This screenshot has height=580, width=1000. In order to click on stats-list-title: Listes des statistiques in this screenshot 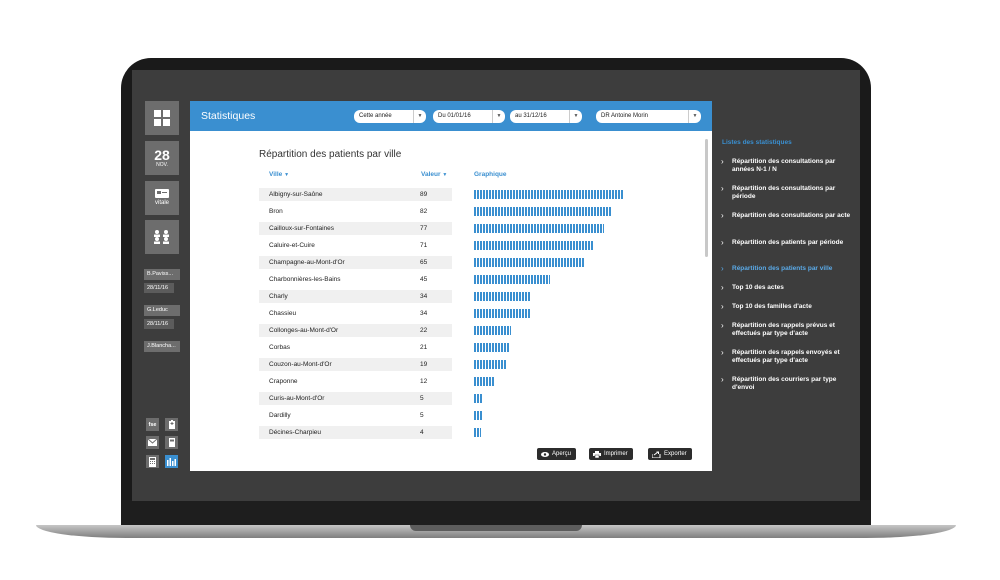, I will do `click(757, 142)`.